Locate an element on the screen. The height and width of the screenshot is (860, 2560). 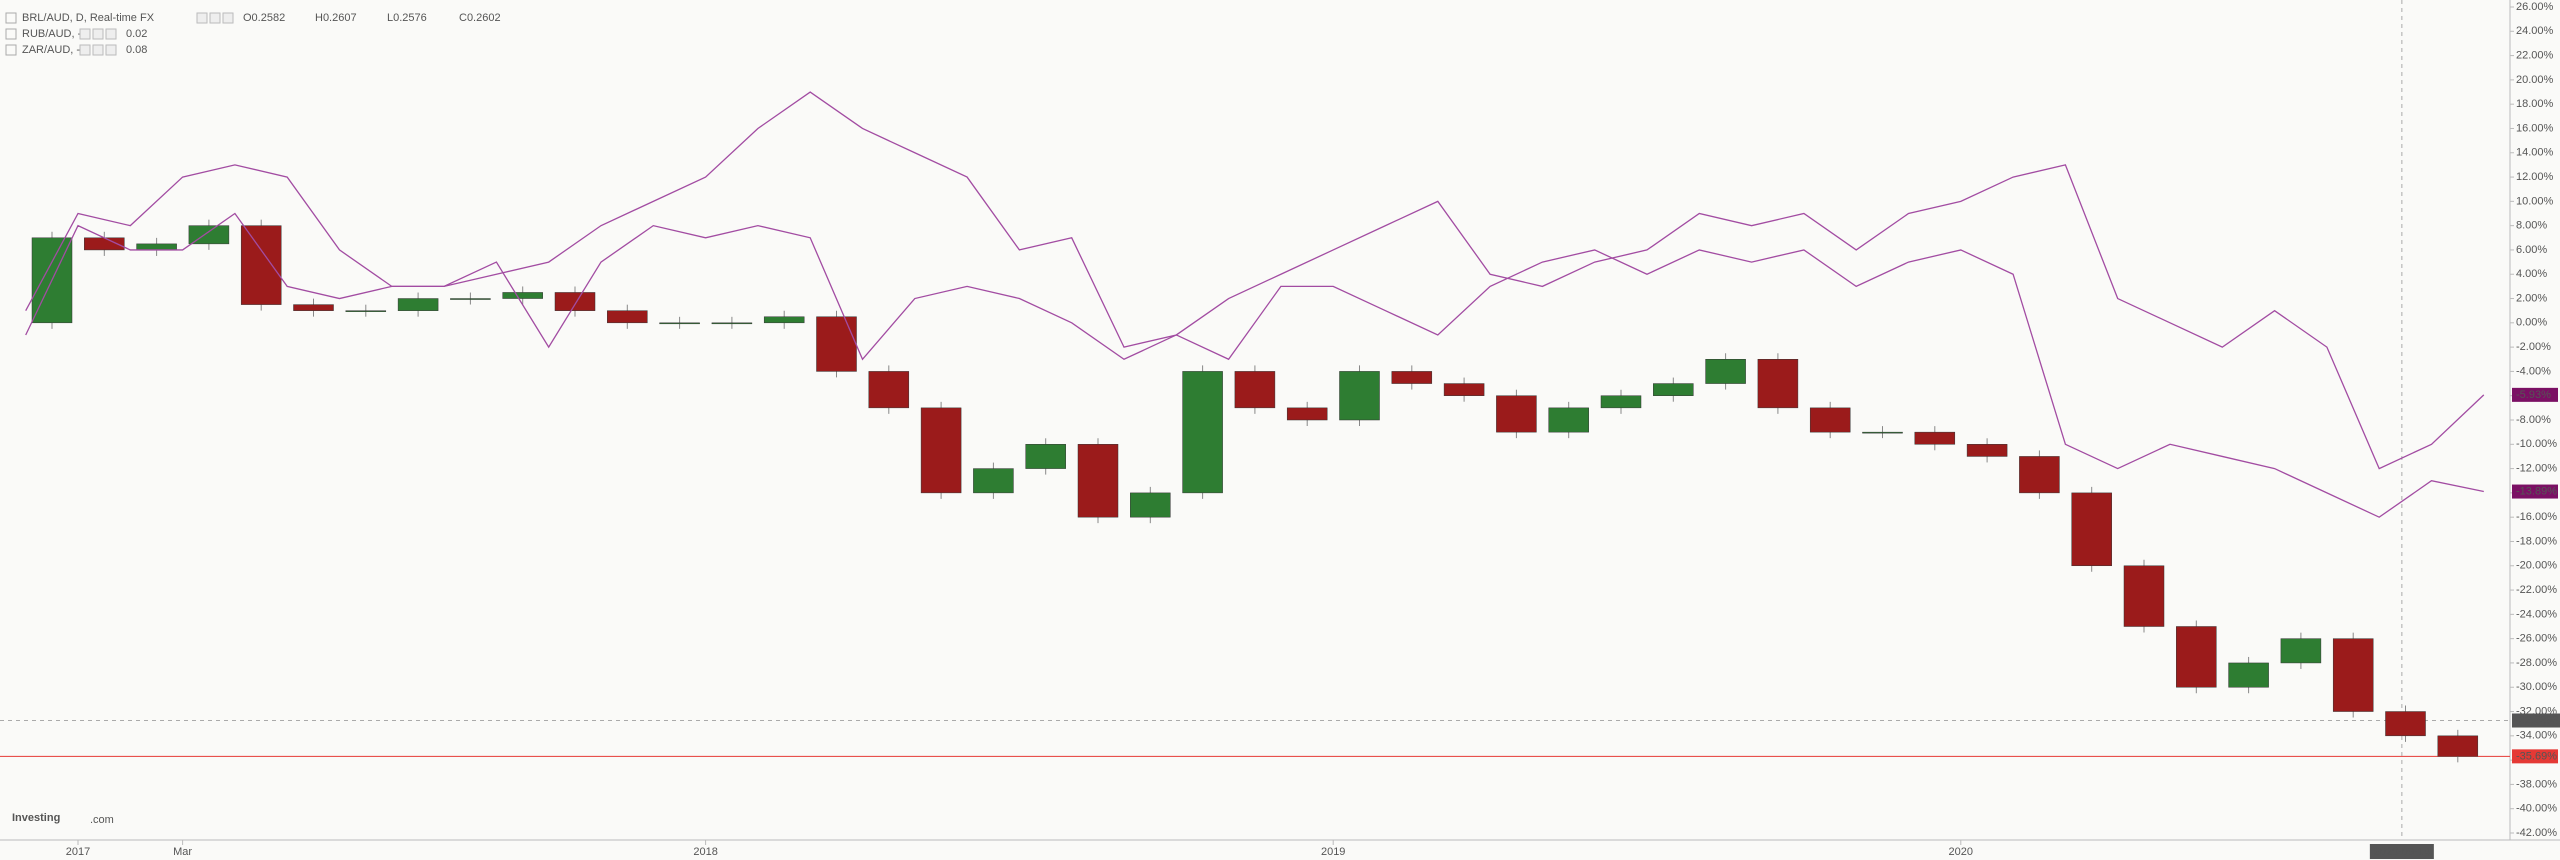
y-tick-label: -30.00% is located at coordinates (2536, 687).